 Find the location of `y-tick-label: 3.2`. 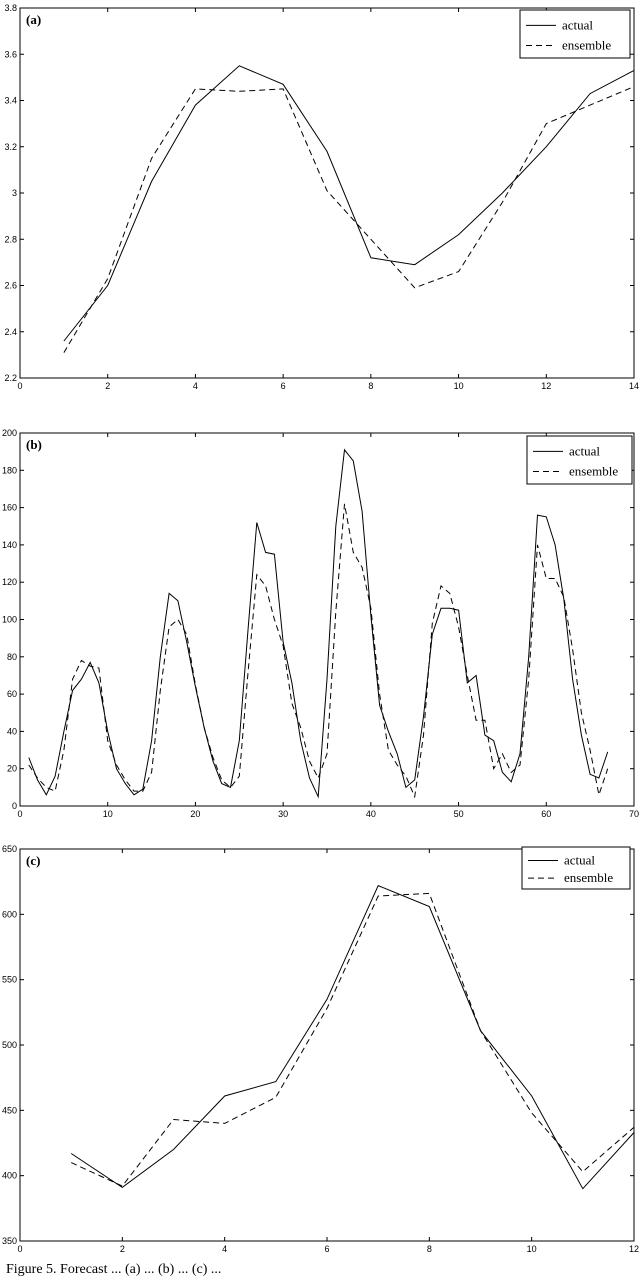

y-tick-label: 3.2 is located at coordinates (10, 147).